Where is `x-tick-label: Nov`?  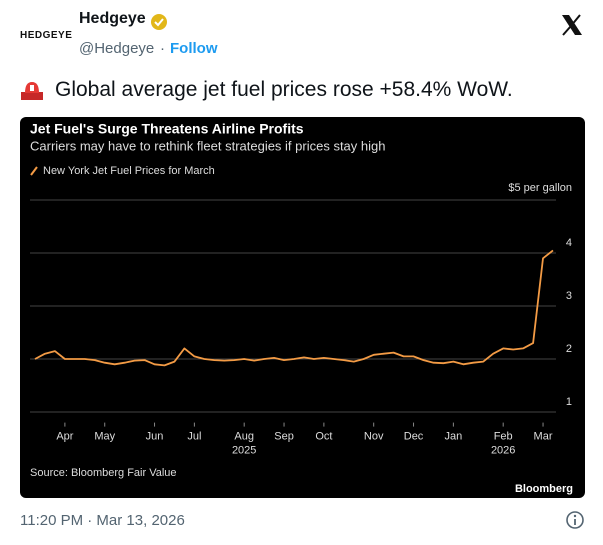 x-tick-label: Nov is located at coordinates (374, 437).